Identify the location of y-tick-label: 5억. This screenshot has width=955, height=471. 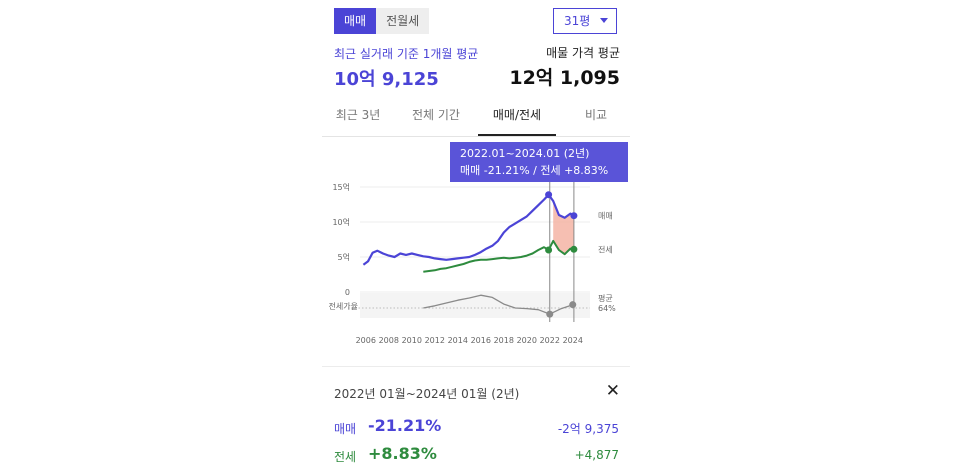
(344, 257).